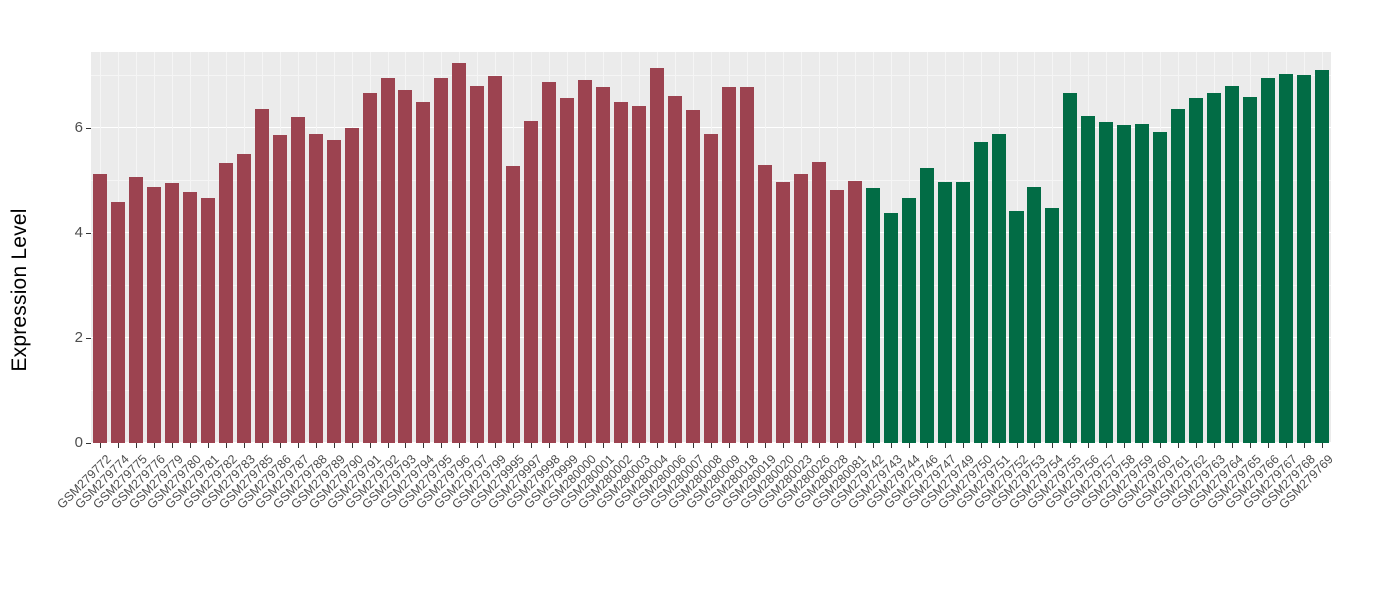  What do you see at coordinates (78, 442) in the screenshot?
I see `y-tick-label: 0` at bounding box center [78, 442].